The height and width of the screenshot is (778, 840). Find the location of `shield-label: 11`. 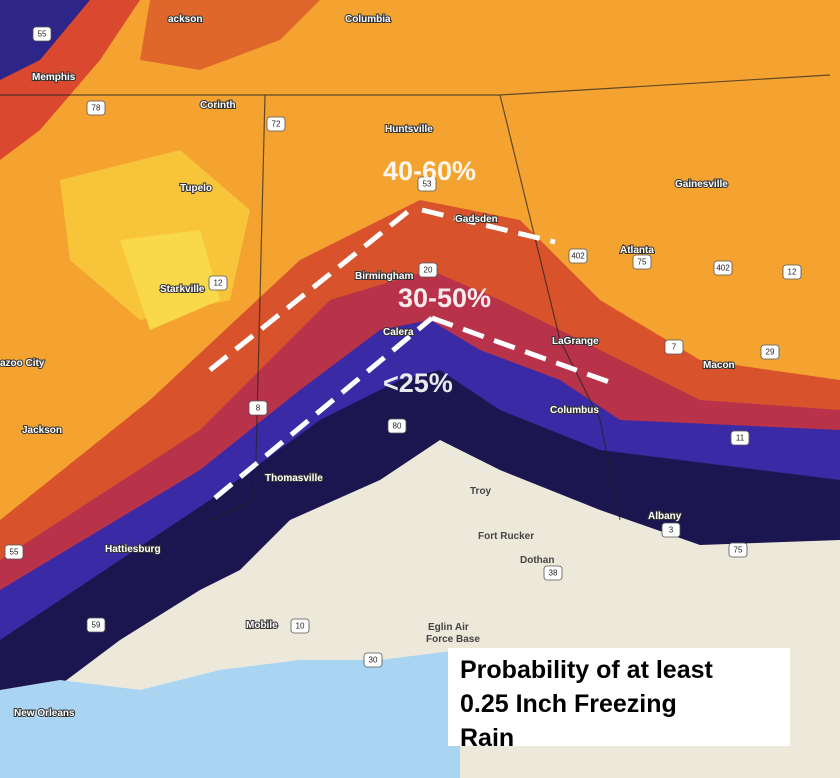

shield-label: 11 is located at coordinates (740, 438).